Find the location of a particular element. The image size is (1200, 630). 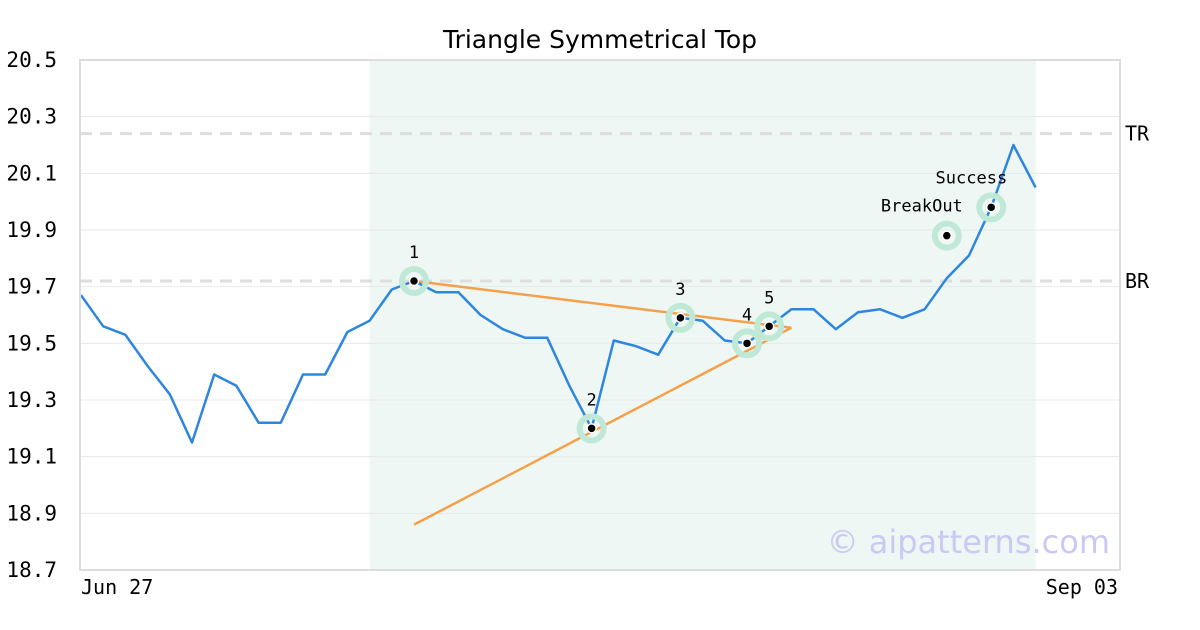

y-tick-label: 18.9 is located at coordinates (31, 513).